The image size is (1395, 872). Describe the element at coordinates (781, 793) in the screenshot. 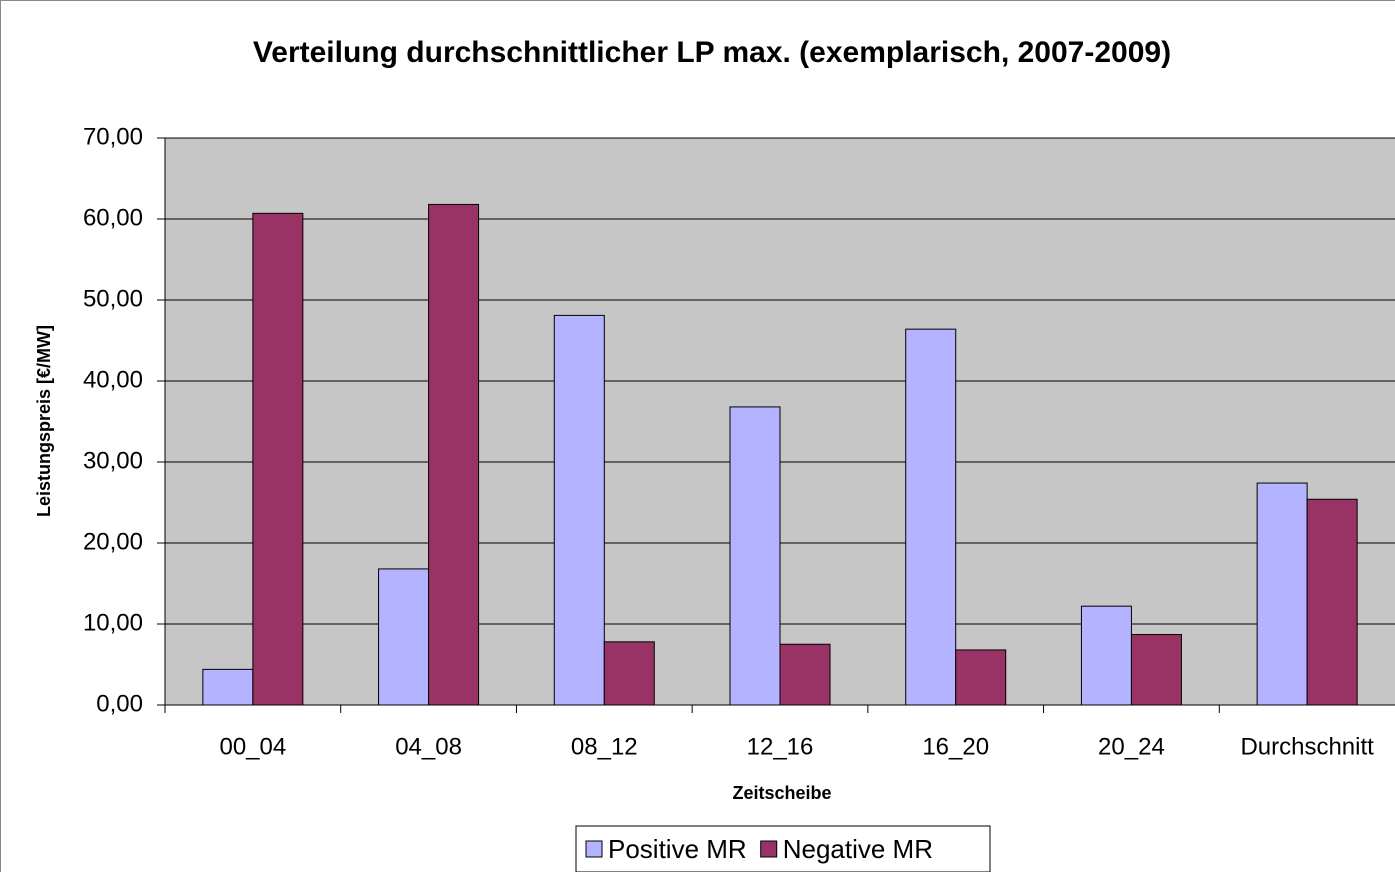

I see `x-axis-label: Zeitscheibe` at that location.